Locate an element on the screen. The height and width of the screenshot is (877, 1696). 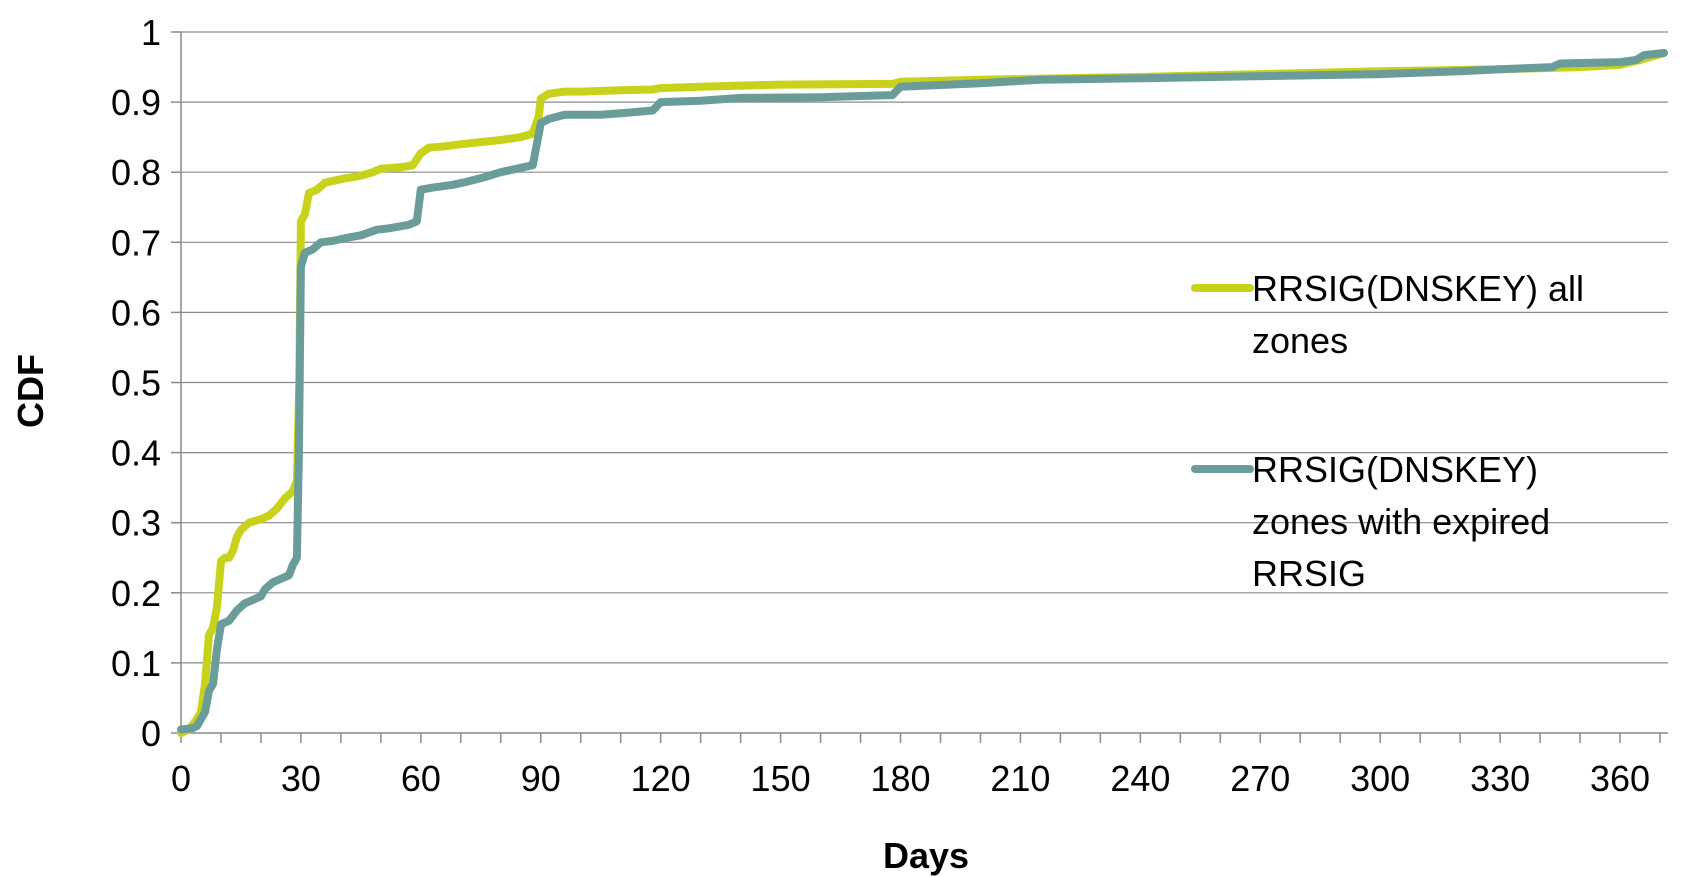
y-tick-label: 0.9 is located at coordinates (136, 102).